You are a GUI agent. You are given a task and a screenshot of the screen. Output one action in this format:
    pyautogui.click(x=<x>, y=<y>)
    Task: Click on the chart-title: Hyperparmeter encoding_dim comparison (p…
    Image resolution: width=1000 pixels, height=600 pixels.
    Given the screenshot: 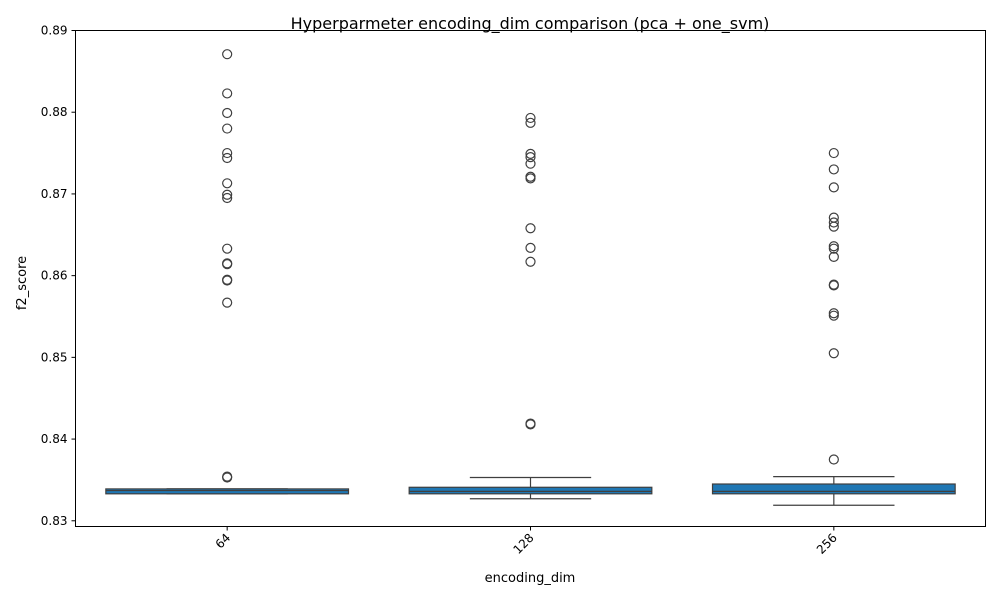 What is the action you would take?
    pyautogui.click(x=530, y=24)
    